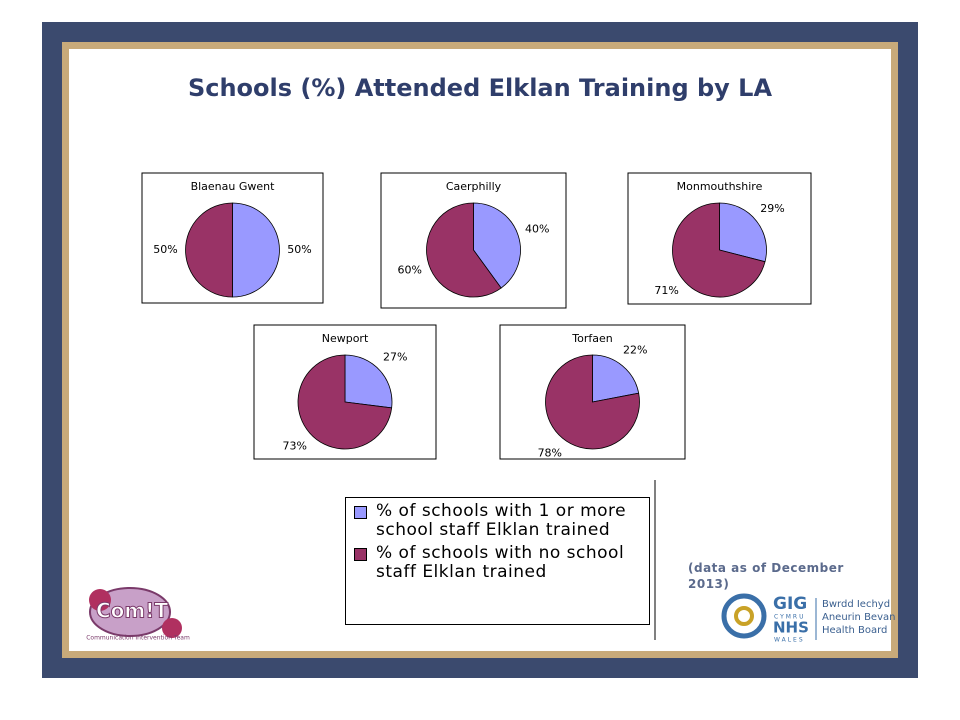 The image size is (960, 720). Describe the element at coordinates (410, 270) in the screenshot. I see `pie-label: 60%` at that location.